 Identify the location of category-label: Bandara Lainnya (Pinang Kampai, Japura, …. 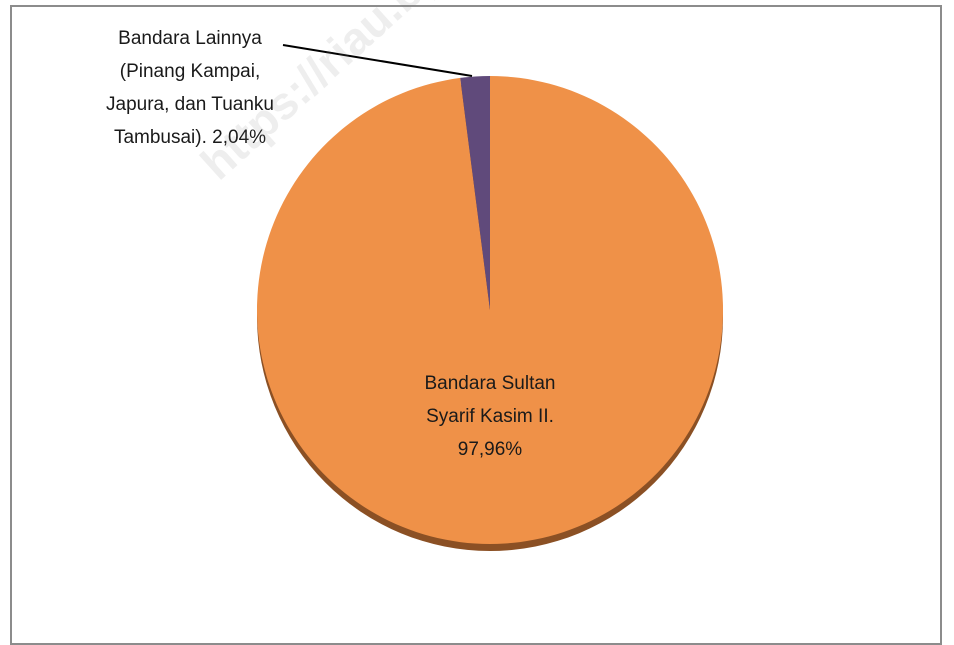
(190, 88).